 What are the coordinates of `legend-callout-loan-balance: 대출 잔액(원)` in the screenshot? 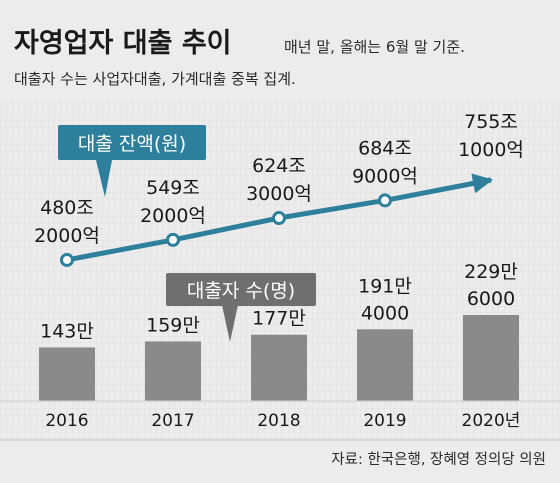 It's located at (132, 161).